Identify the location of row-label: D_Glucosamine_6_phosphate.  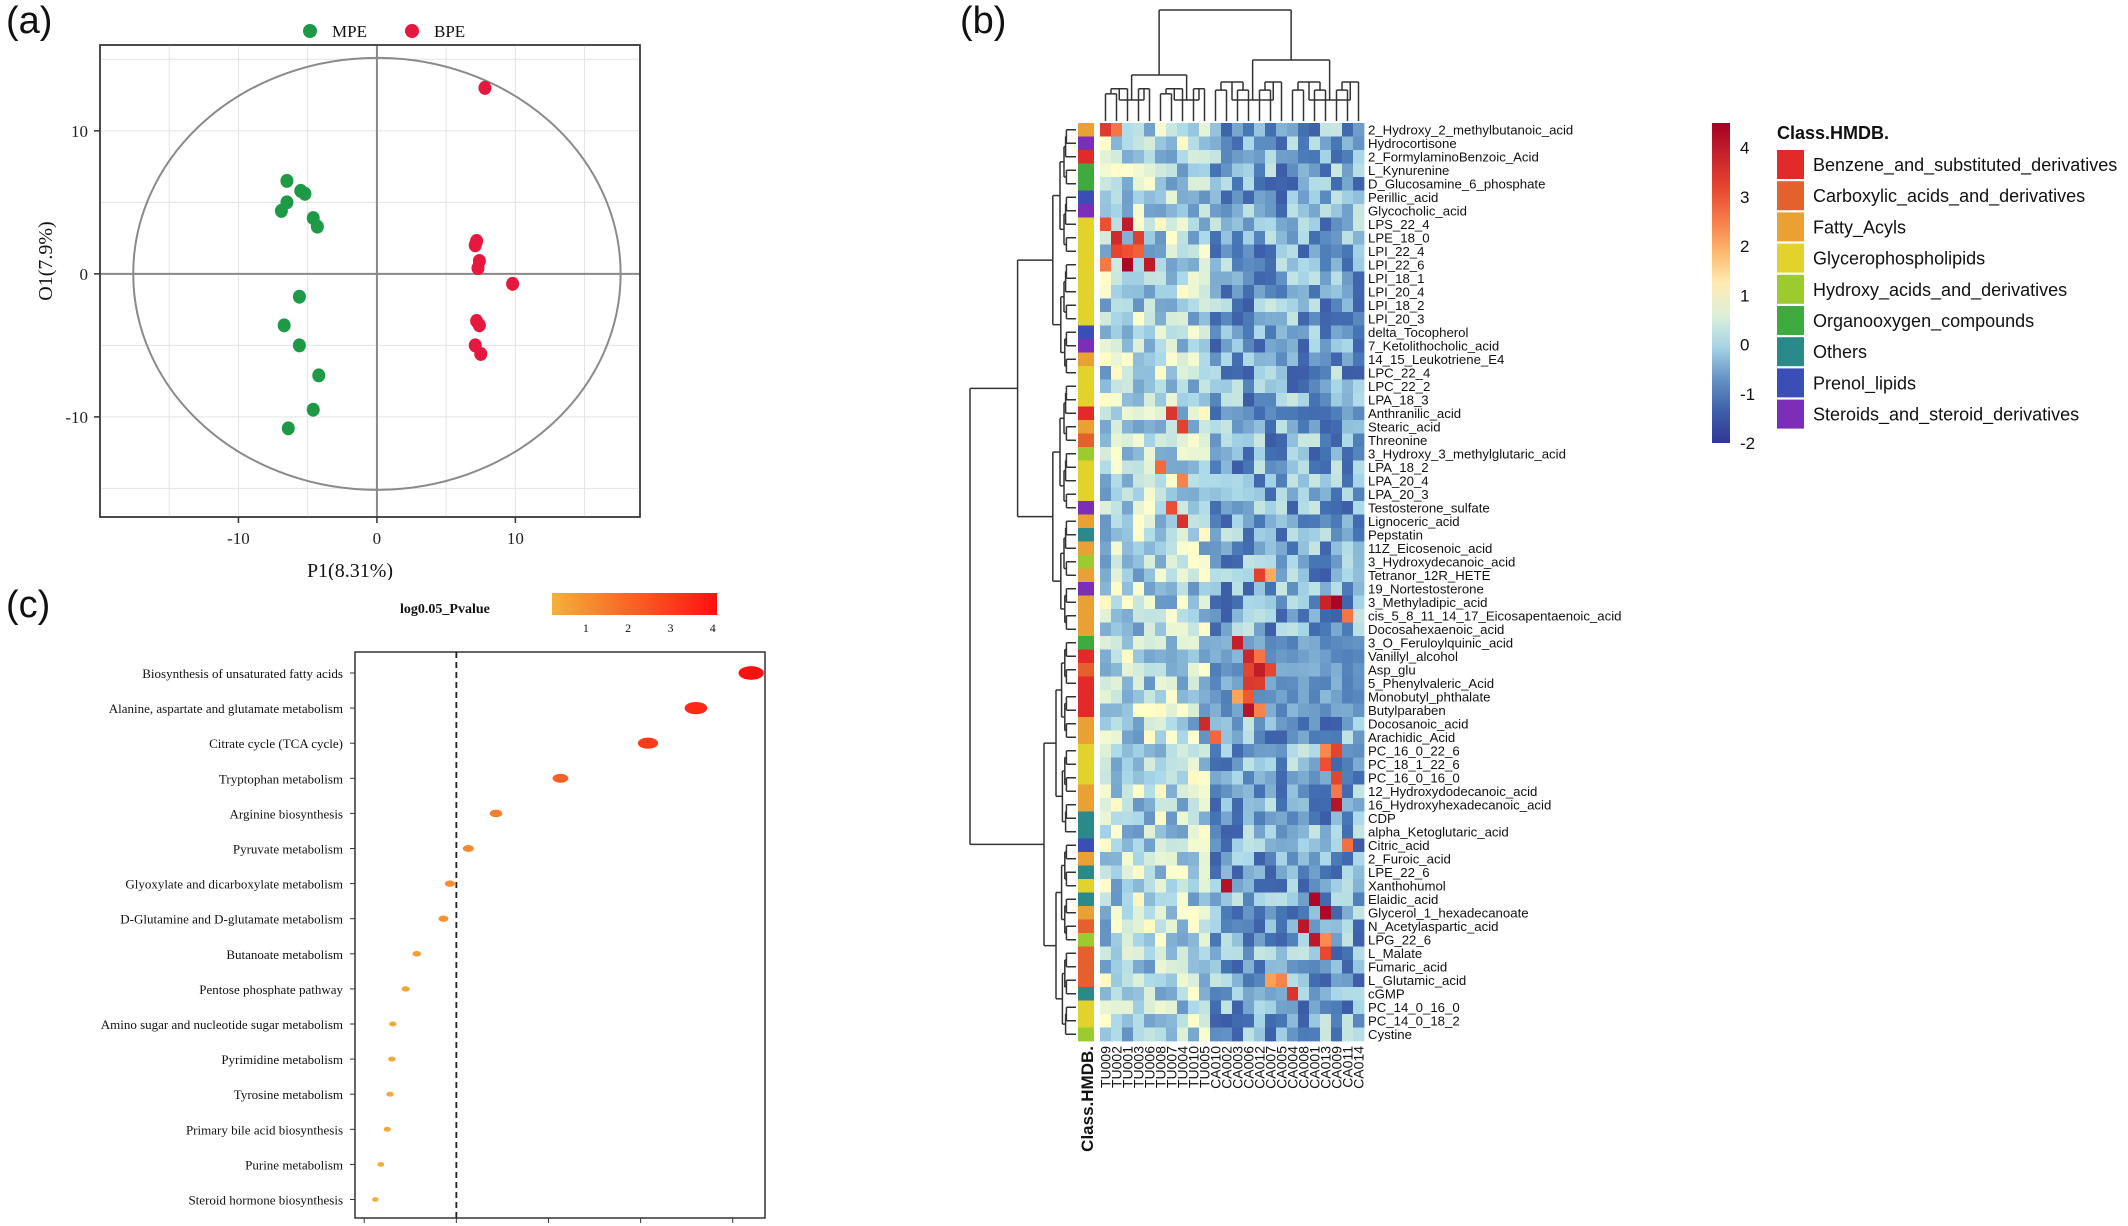
(1456, 183).